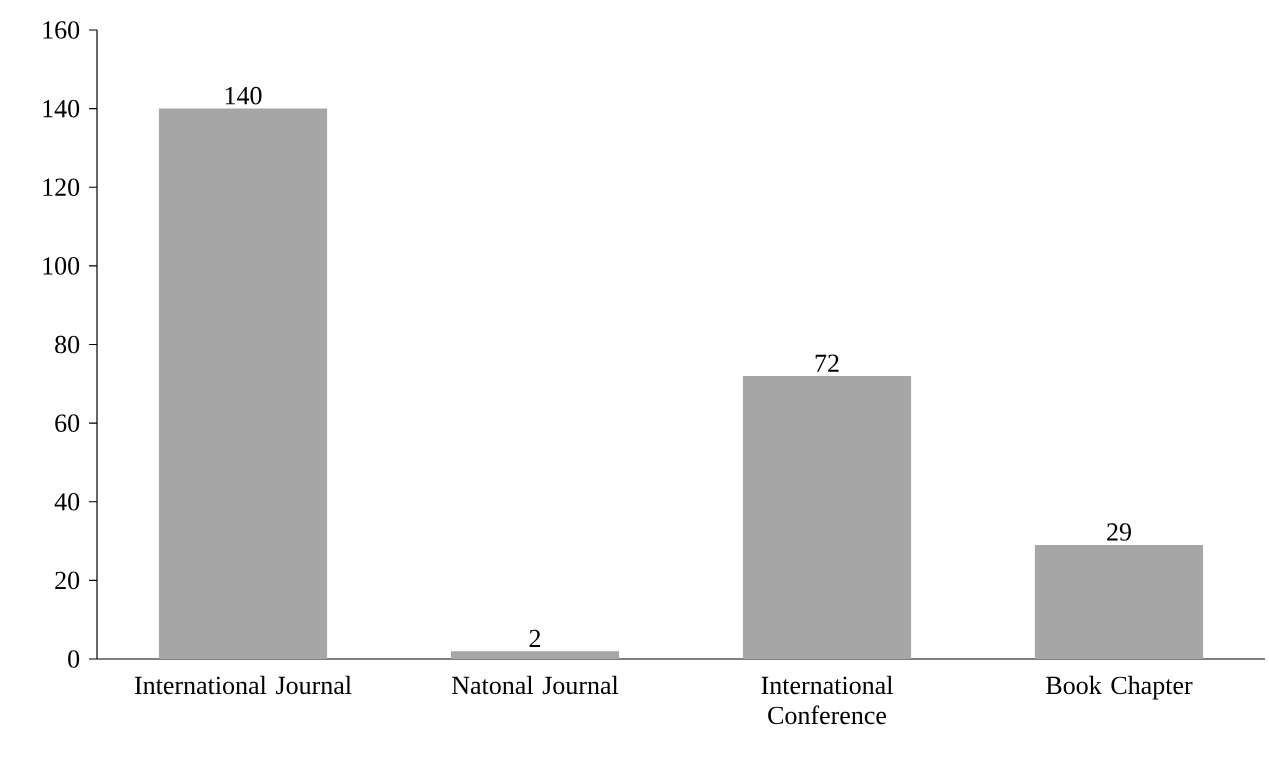  Describe the element at coordinates (61, 266) in the screenshot. I see `y-tick-label: 100` at that location.